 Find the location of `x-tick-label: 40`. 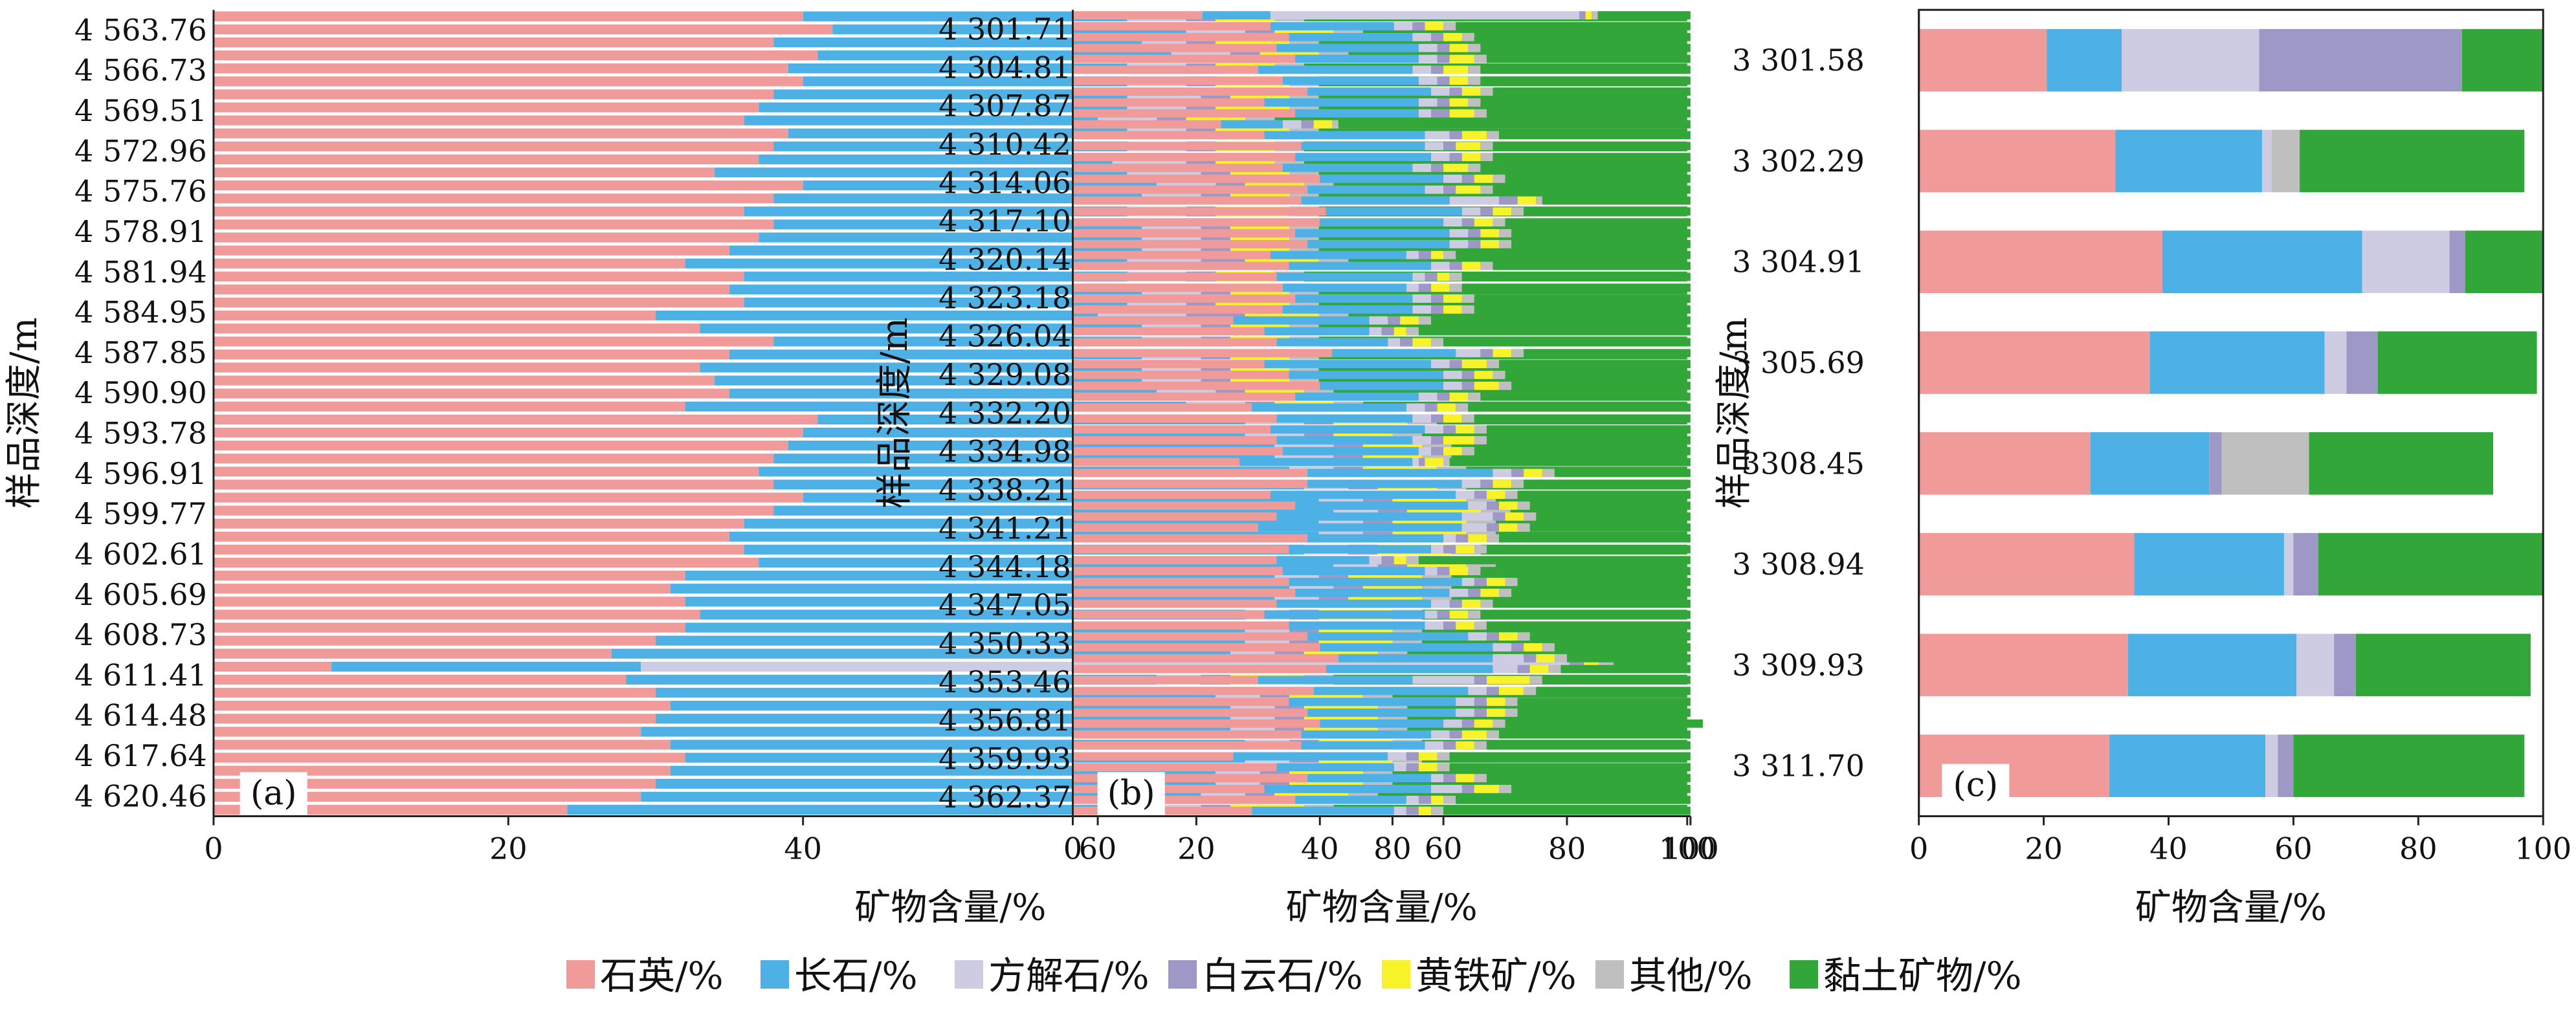

x-tick-label: 40 is located at coordinates (1320, 849).